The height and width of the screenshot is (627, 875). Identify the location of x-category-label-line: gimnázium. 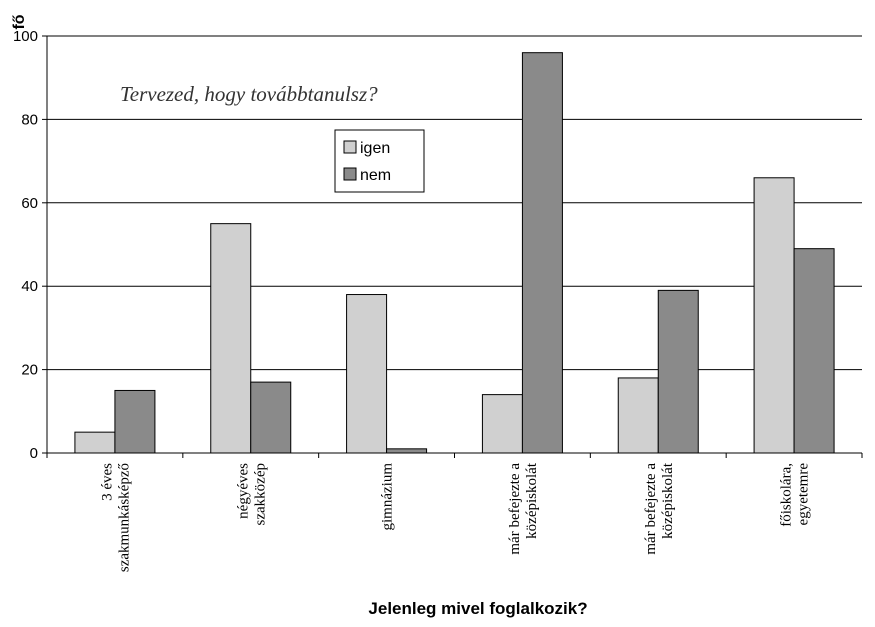
(388, 497).